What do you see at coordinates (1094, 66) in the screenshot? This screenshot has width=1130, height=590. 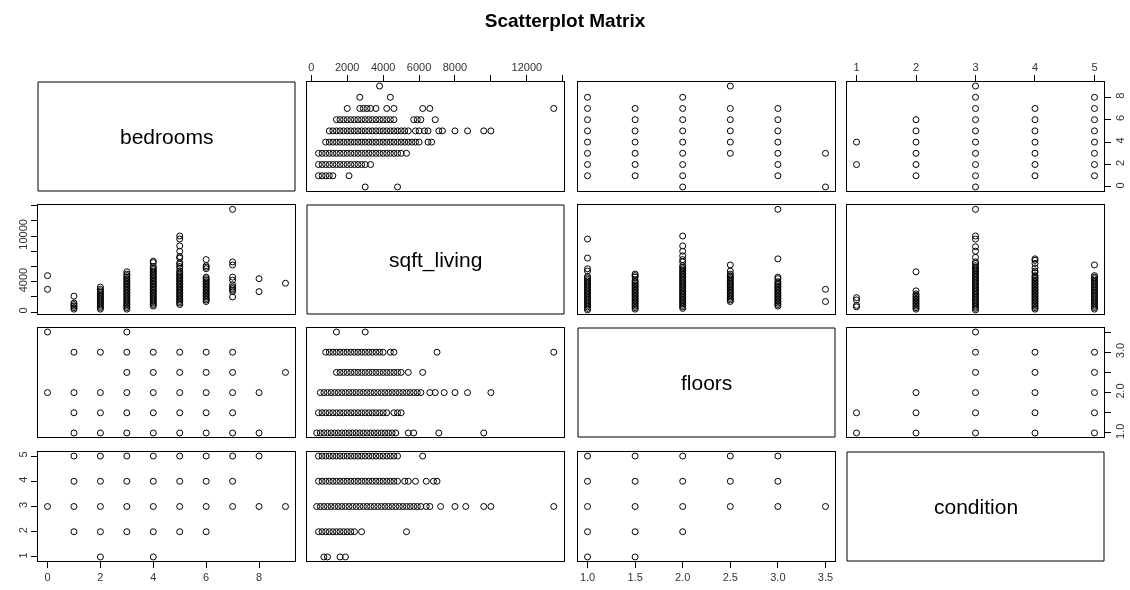 I see `x-tick-label: 5` at bounding box center [1094, 66].